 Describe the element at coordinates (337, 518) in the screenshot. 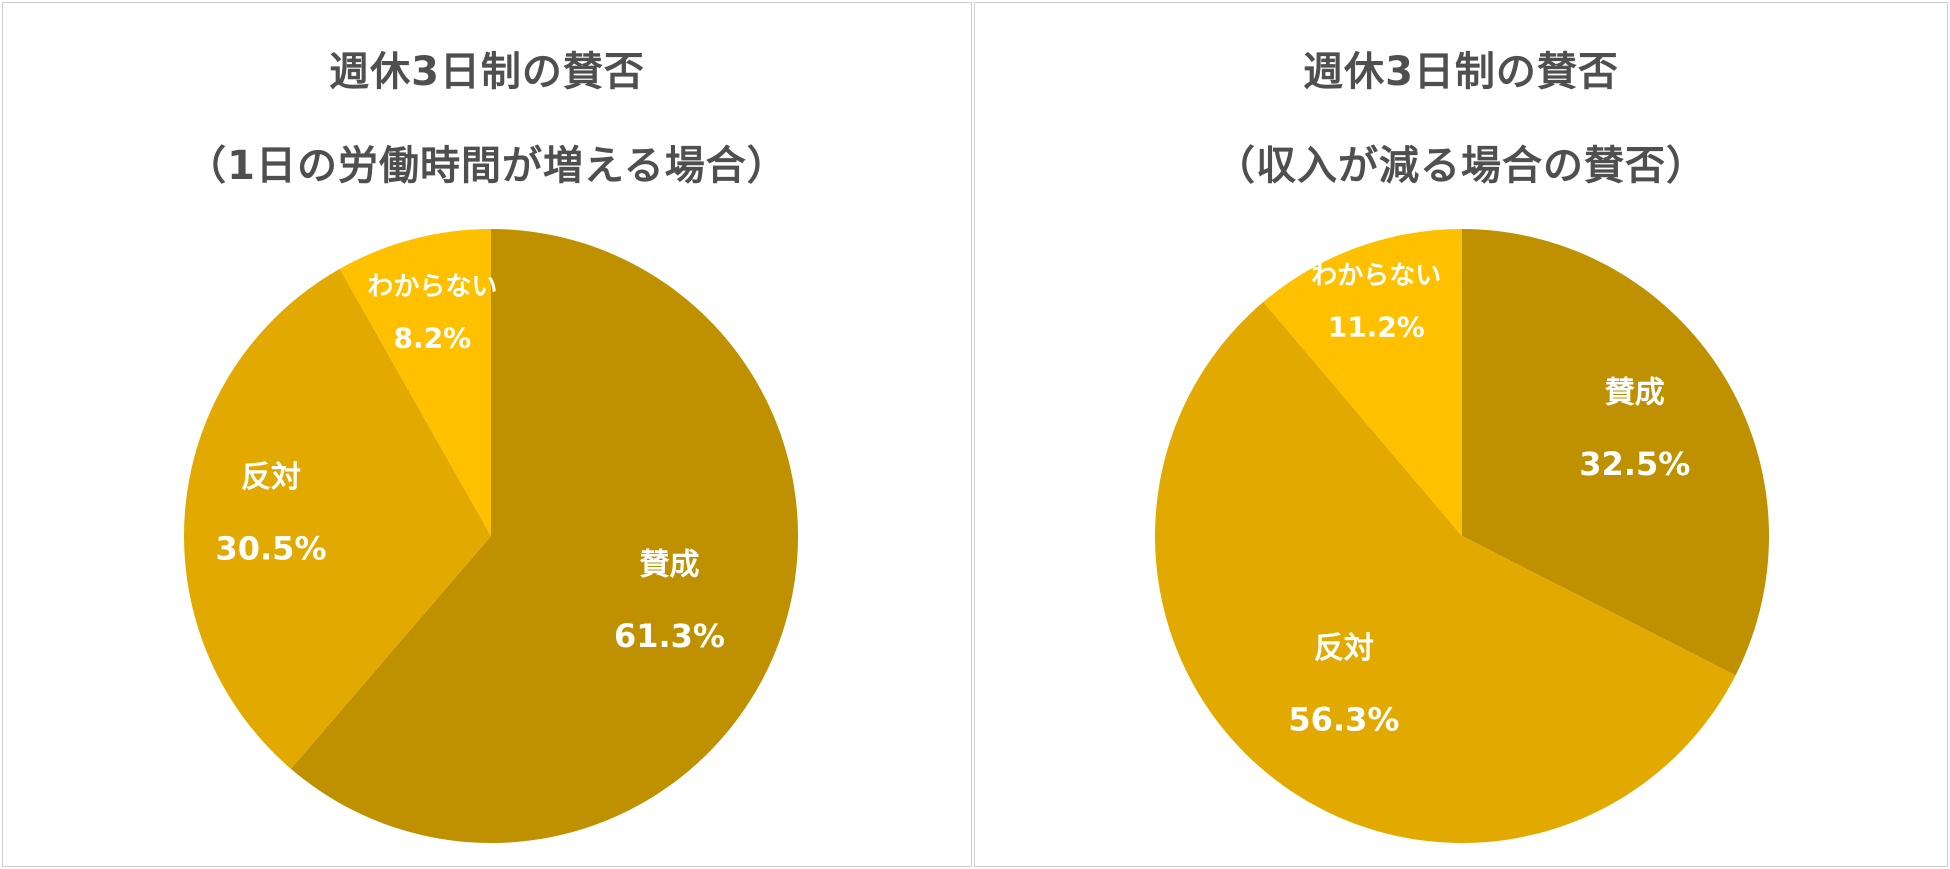

I see `pie-slice-disagree` at that location.